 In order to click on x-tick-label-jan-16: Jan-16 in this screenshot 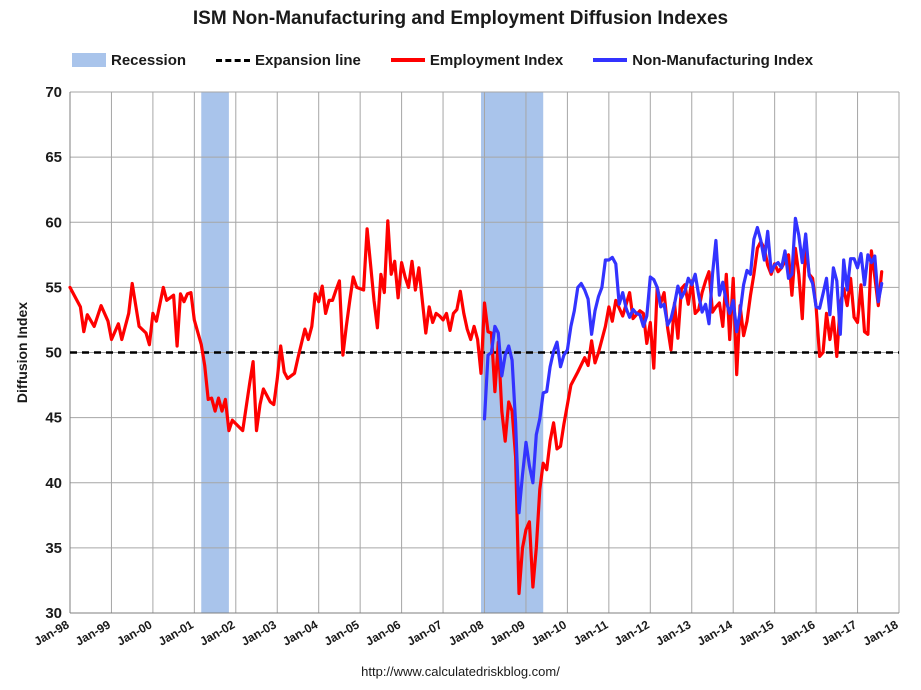, I will do `click(798, 632)`.